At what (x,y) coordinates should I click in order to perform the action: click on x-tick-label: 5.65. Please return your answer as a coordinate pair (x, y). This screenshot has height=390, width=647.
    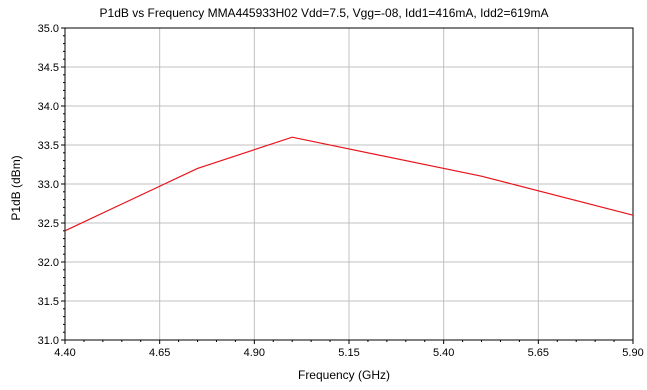
    Looking at the image, I should click on (538, 353).